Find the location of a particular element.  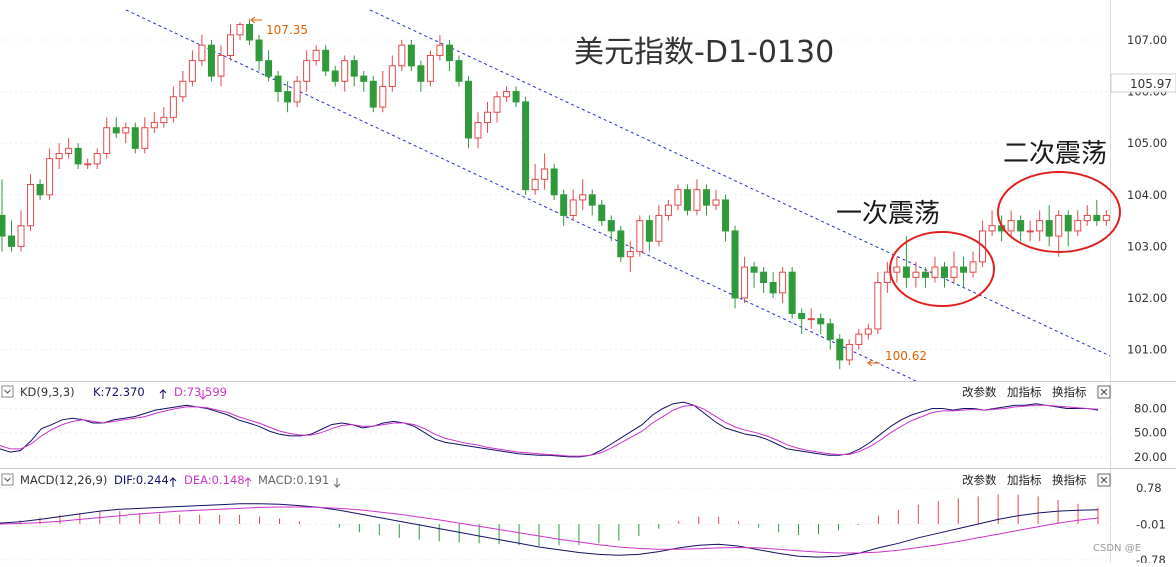

price-tick-label: 103.00 is located at coordinates (1147, 246).